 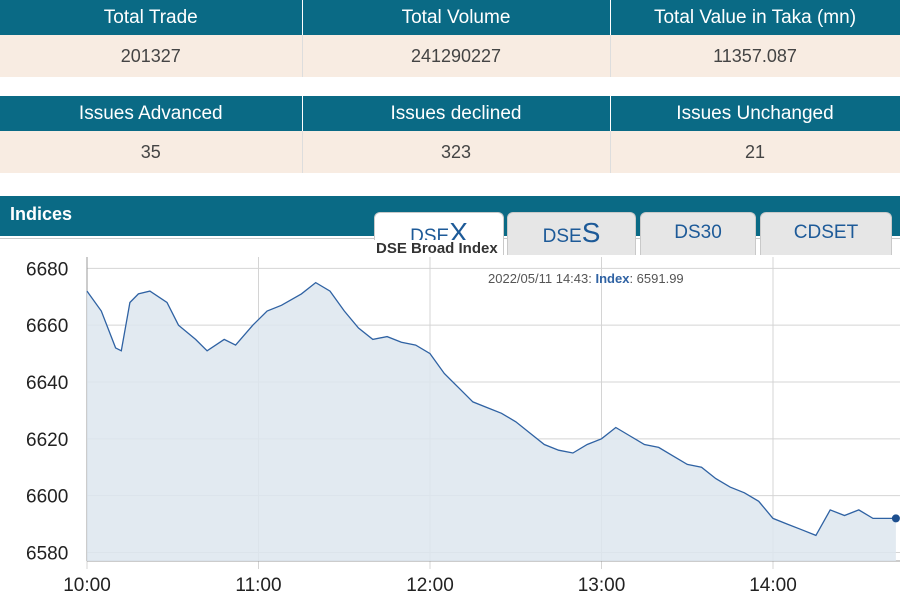 I want to click on last-point-marker, so click(x=895, y=518).